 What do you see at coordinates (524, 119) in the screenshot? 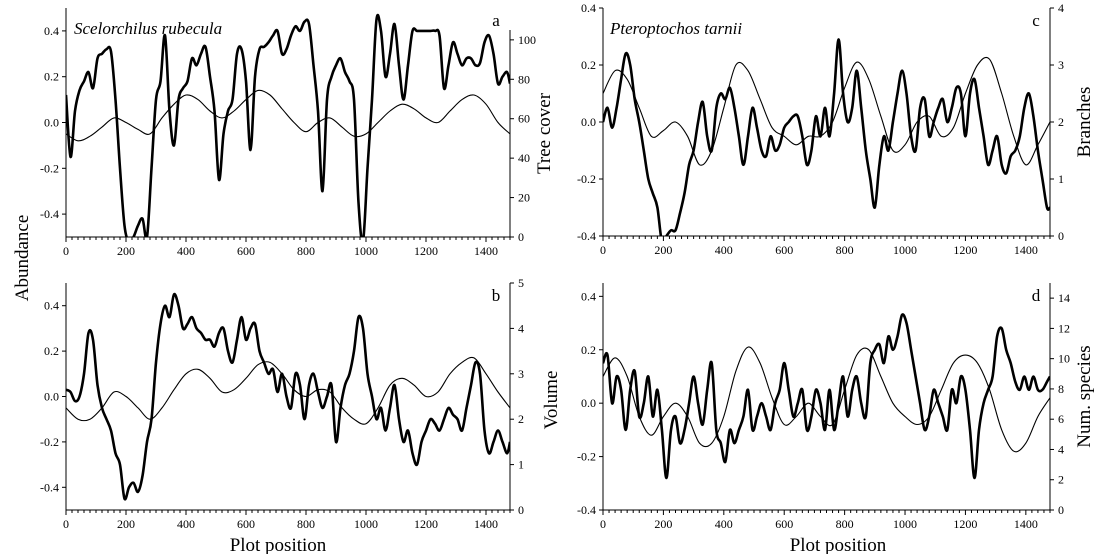
I see `y2-tick-label: 60` at bounding box center [524, 119].